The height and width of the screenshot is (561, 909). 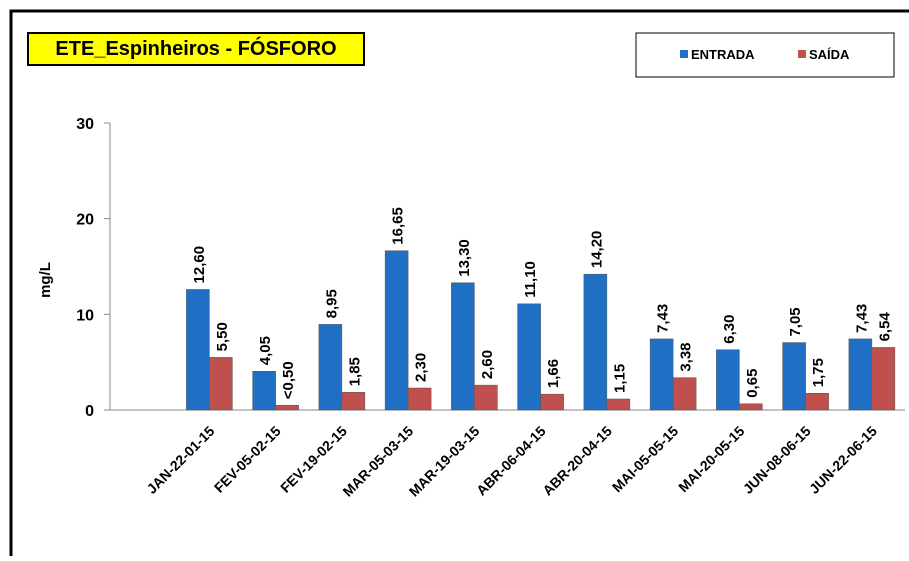 What do you see at coordinates (421, 367) in the screenshot?
I see `value-label: 2,30` at bounding box center [421, 367].